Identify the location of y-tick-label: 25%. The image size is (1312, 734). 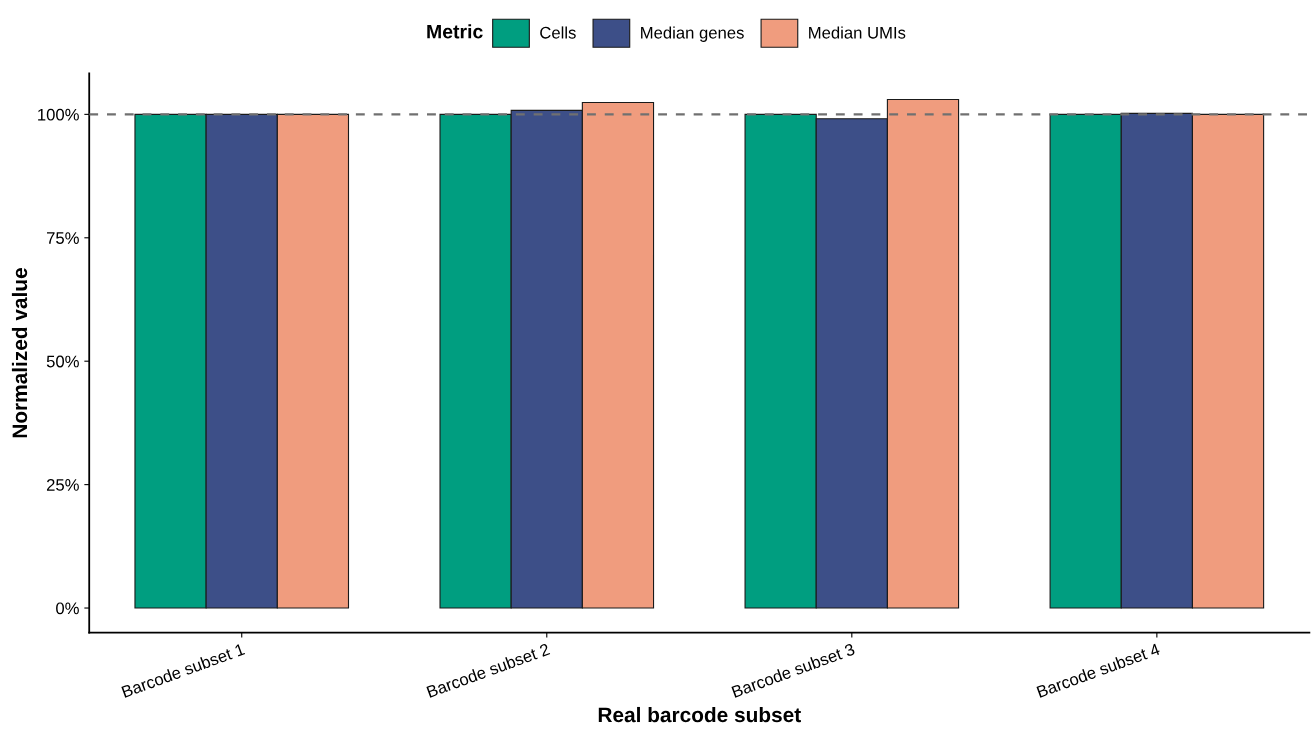
(62, 485).